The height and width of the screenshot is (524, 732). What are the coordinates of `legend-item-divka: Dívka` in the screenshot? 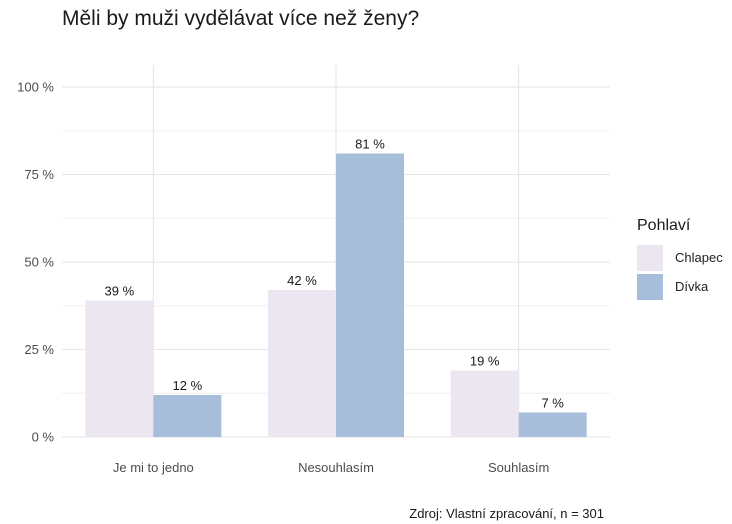 It's located at (680, 286).